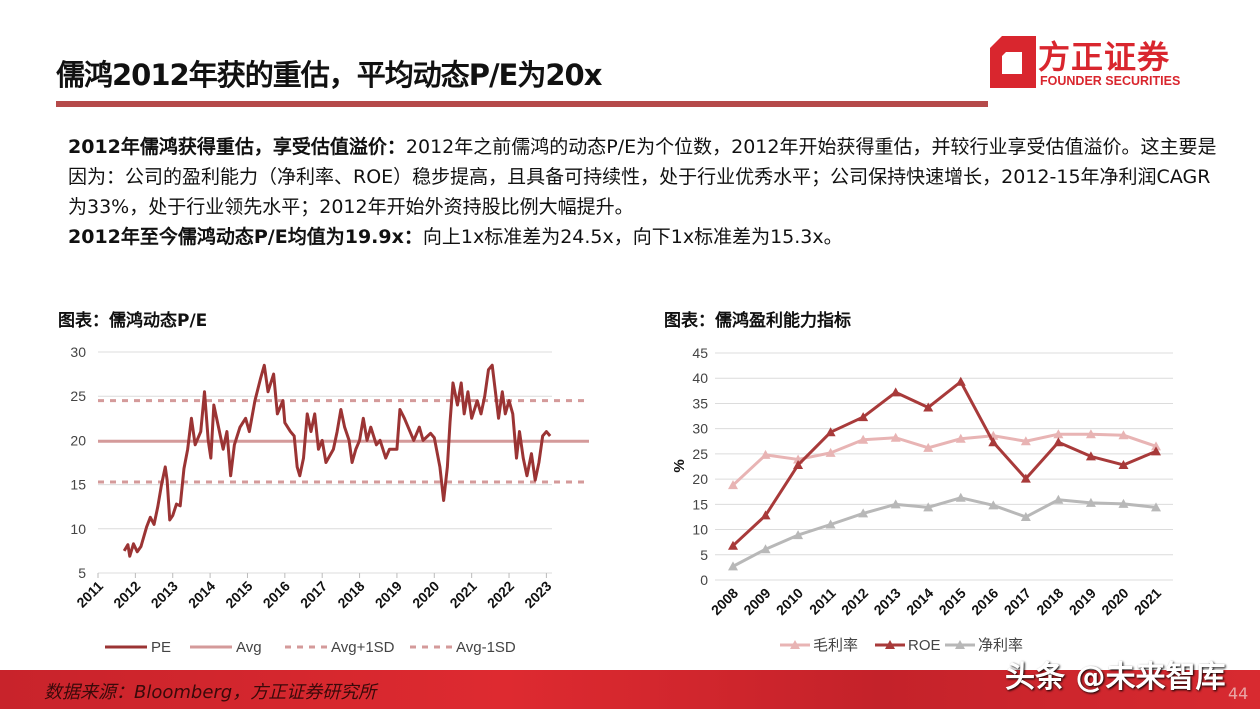 The width and height of the screenshot is (1260, 709). Describe the element at coordinates (984, 601) in the screenshot. I see `x-tick-label: 2016` at that location.